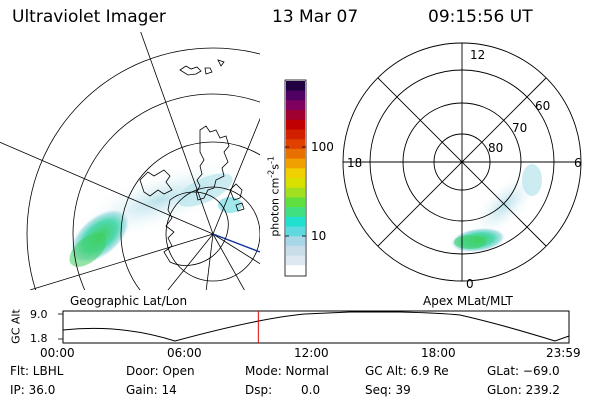  Describe the element at coordinates (287, 371) in the screenshot. I see `mode-info: Mode: Normal` at that location.